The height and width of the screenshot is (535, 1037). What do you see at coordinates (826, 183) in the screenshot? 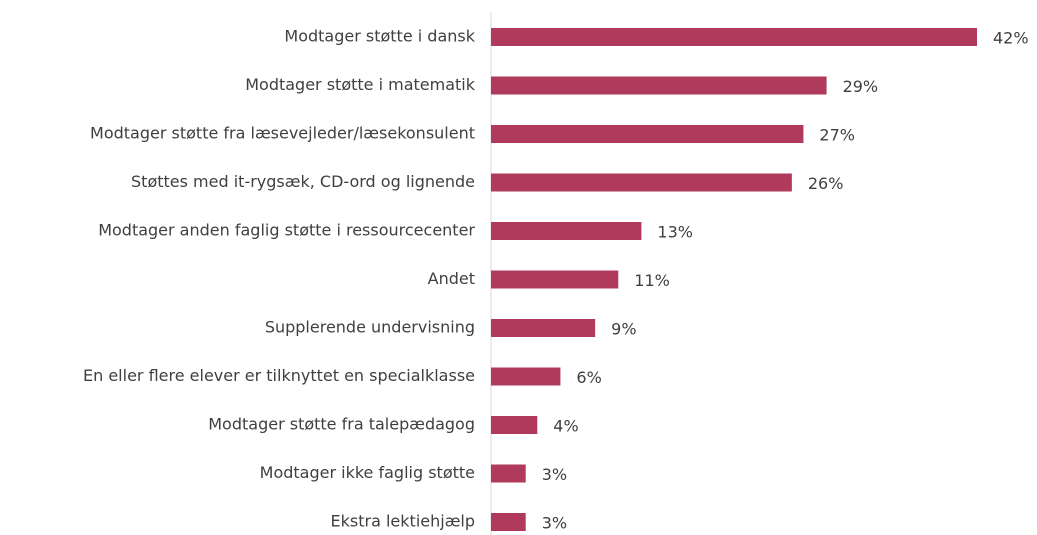
I see `value-label: 26%` at bounding box center [826, 183].